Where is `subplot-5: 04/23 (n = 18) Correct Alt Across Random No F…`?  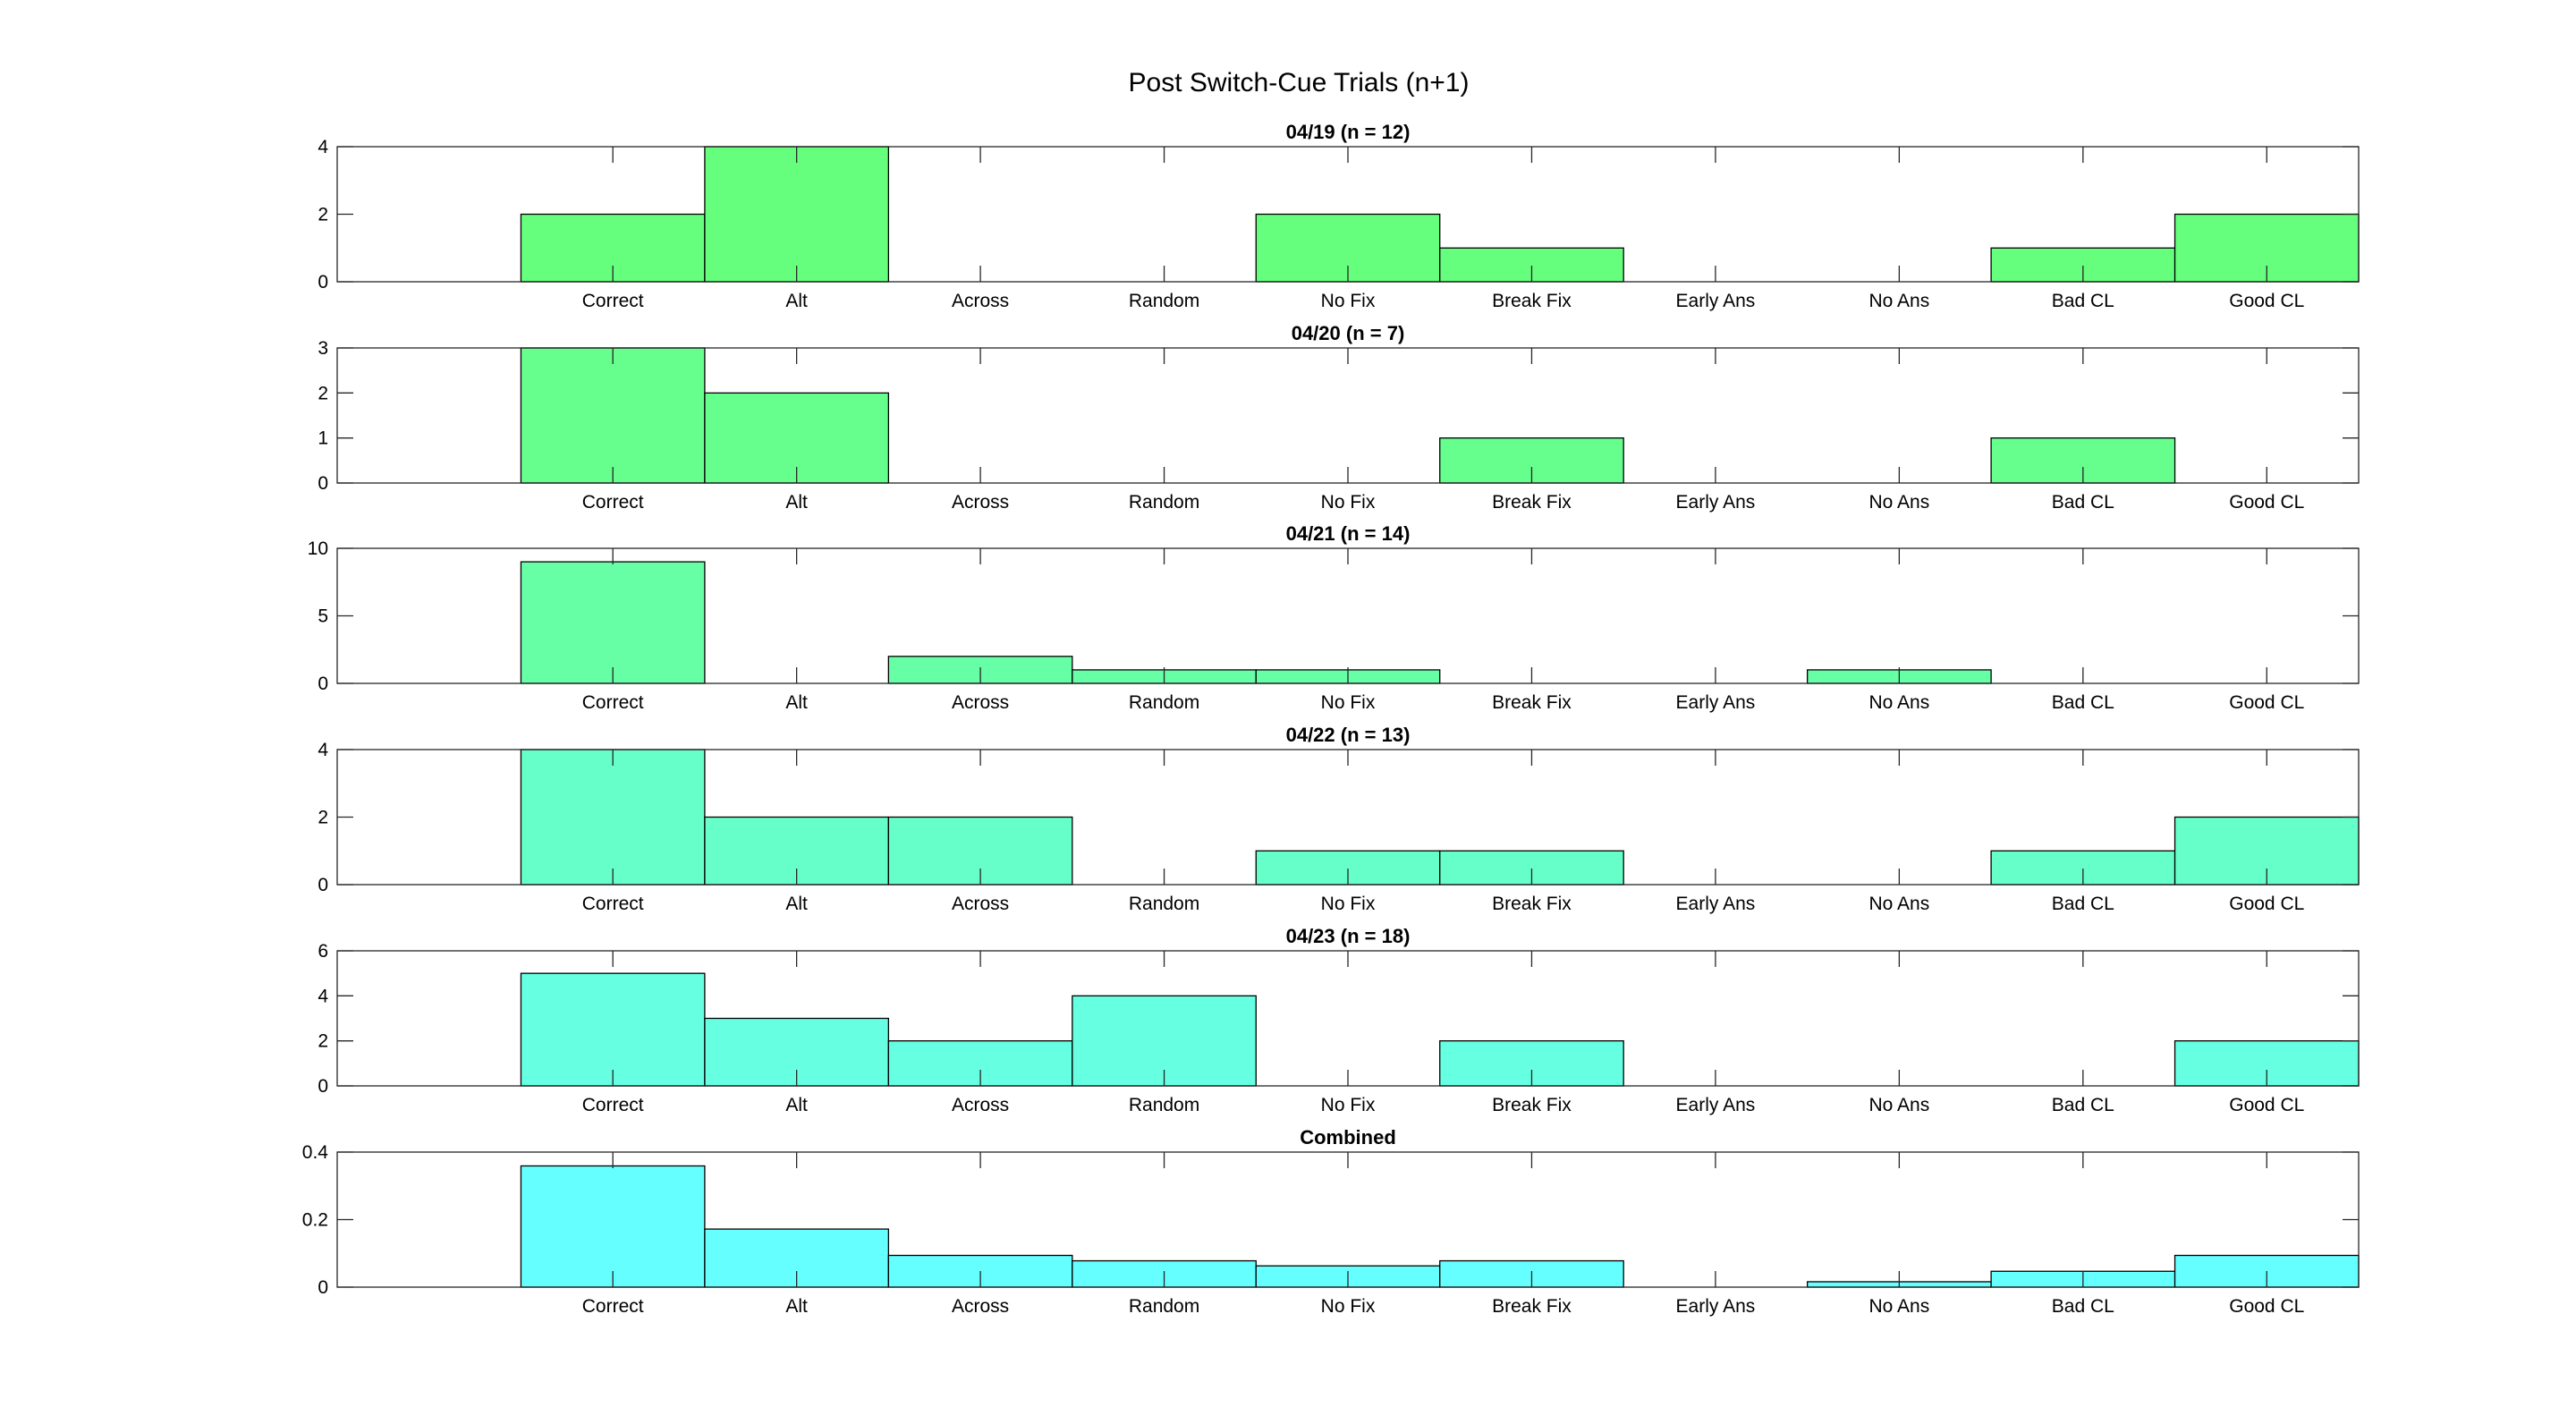 subplot-5: 04/23 (n = 18) Correct Alt Across Random No F… is located at coordinates (1339, 1020).